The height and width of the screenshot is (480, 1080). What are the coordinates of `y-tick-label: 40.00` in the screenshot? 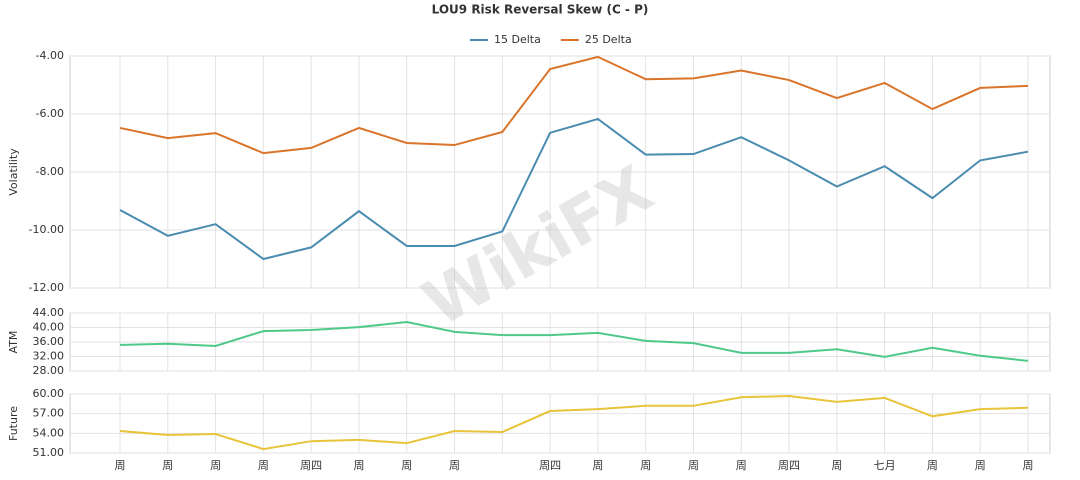 It's located at (49, 327).